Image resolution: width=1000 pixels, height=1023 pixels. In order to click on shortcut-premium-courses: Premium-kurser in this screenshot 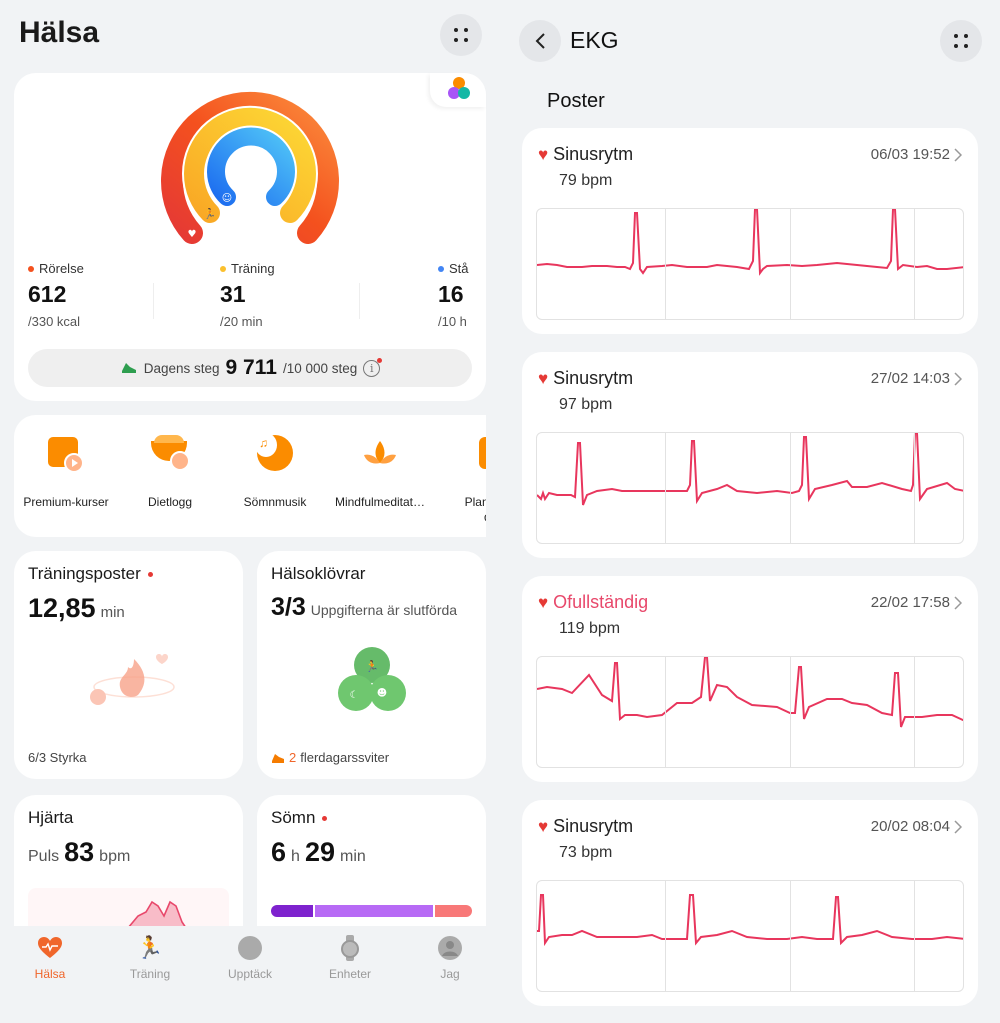, I will do `click(67, 471)`.